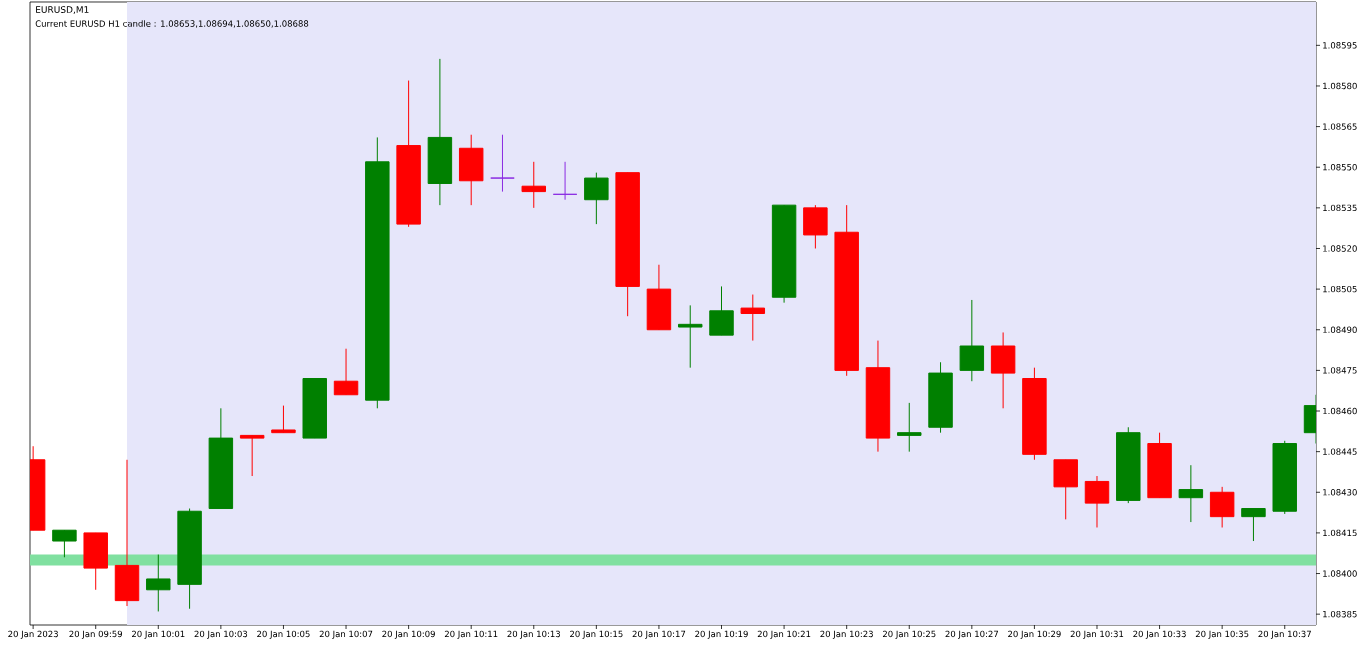 The image size is (1362, 645). Describe the element at coordinates (1340, 411) in the screenshot. I see `y-tick-label: 1.08460` at that location.